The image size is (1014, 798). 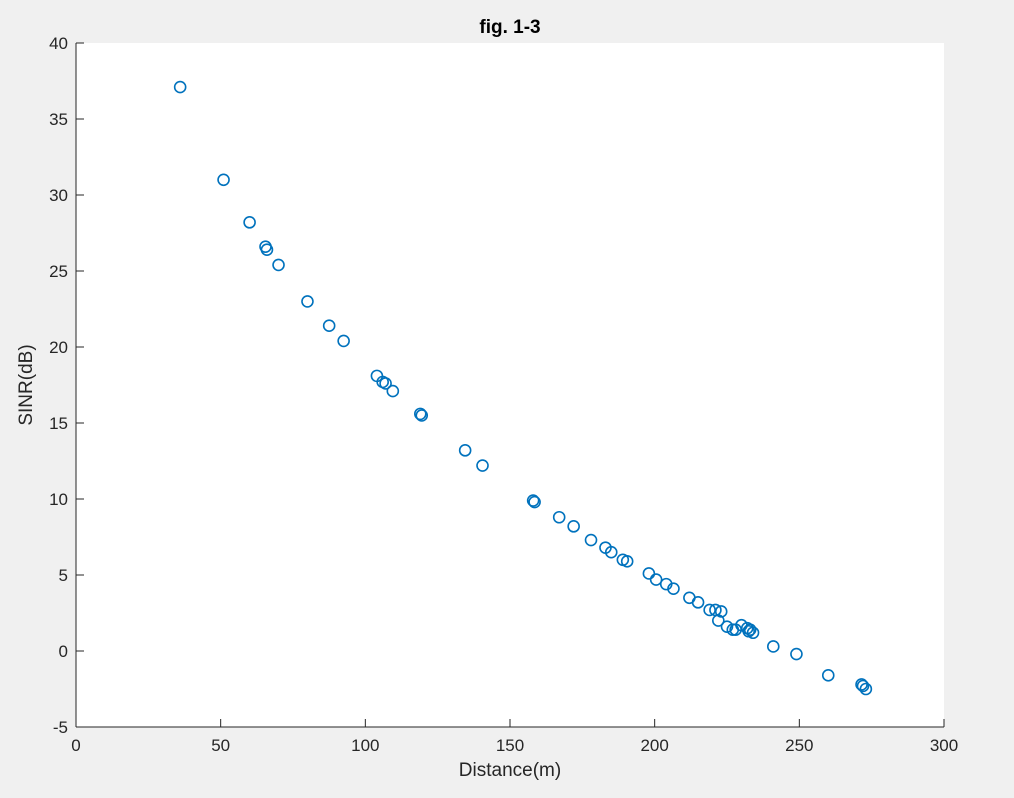 What do you see at coordinates (63, 651) in the screenshot?
I see `y-tick-label: 0` at bounding box center [63, 651].